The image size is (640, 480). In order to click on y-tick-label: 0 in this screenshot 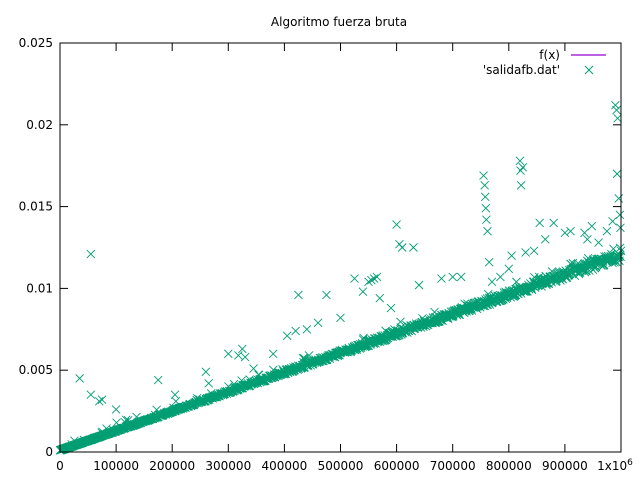, I will do `click(49, 452)`.